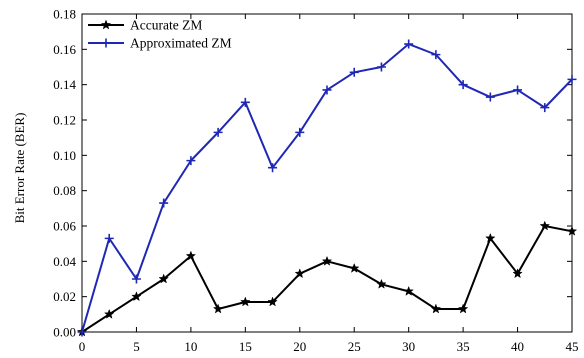 This screenshot has height=358, width=584. Describe the element at coordinates (190, 346) in the screenshot. I see `x-tick-label: 10` at that location.